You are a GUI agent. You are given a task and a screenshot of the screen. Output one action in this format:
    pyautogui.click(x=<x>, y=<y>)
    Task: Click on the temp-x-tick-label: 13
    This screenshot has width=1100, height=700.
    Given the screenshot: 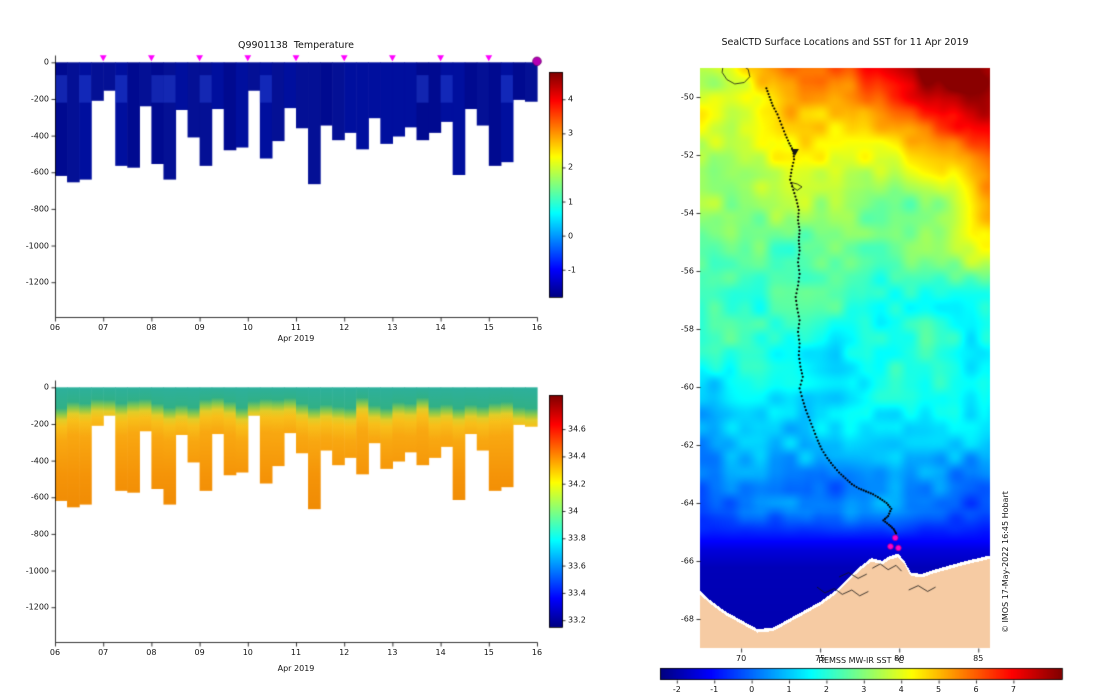 What is the action you would take?
    pyautogui.click(x=392, y=327)
    